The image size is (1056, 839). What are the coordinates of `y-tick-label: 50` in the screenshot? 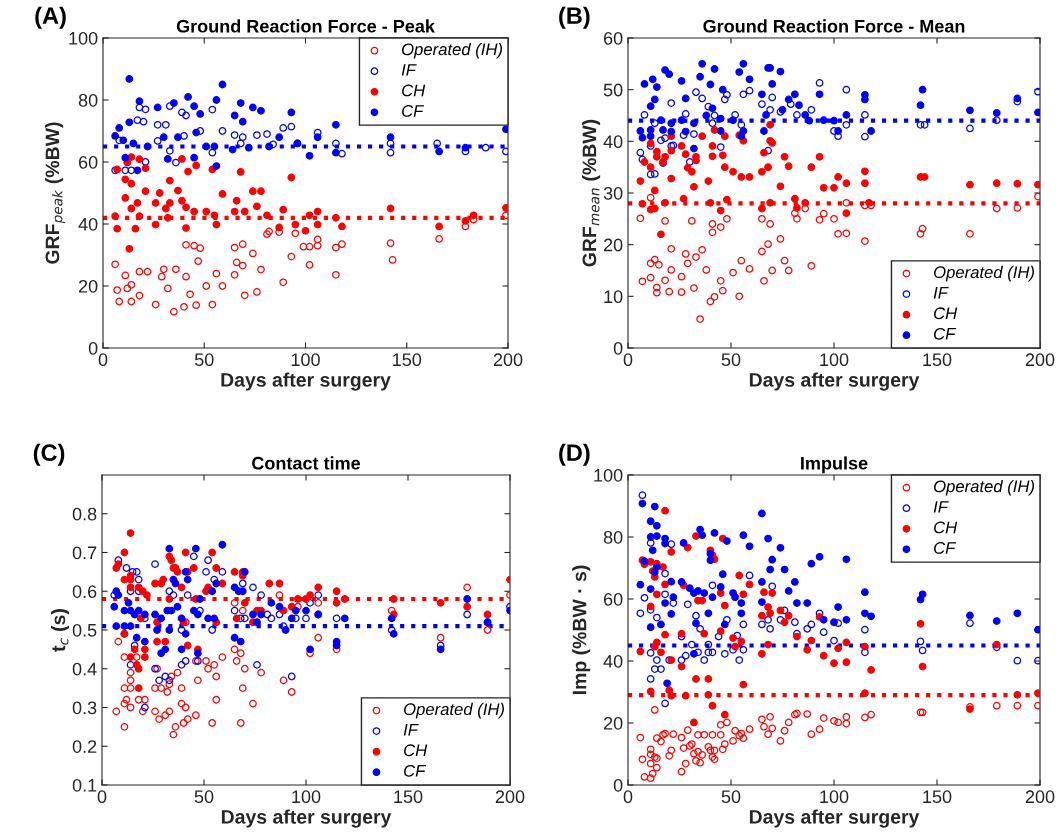 It's located at (613, 90).